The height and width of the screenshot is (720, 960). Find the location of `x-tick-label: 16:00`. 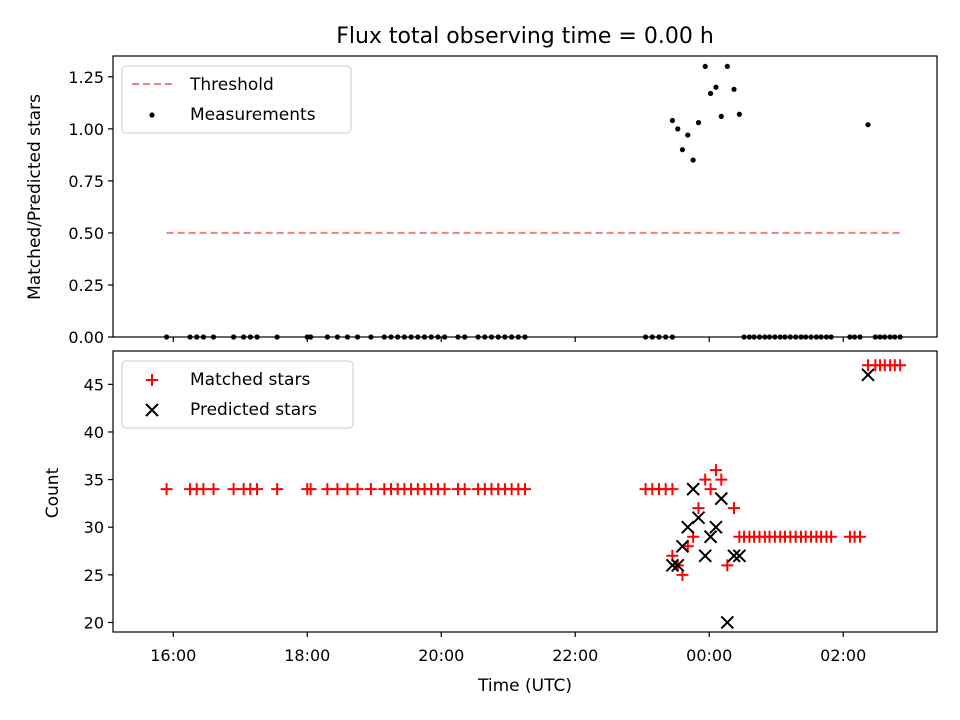

x-tick-label: 16:00 is located at coordinates (173, 655).